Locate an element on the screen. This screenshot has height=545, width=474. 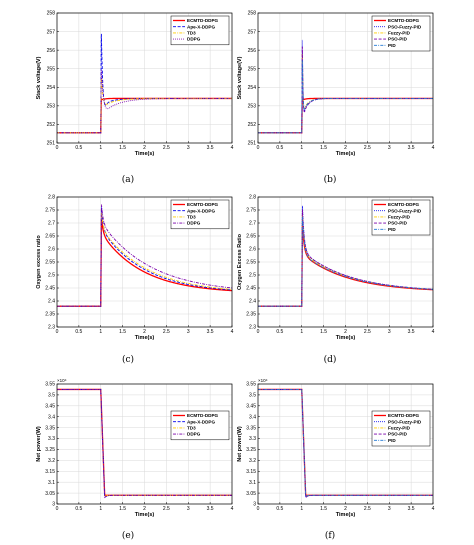
y-tick-label: 2.5 is located at coordinates (252, 276).